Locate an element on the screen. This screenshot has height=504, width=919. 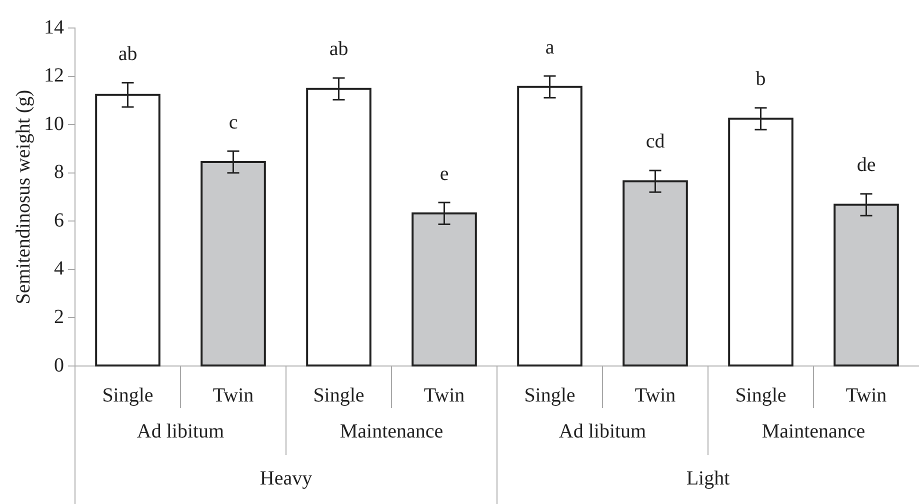
data-label: b is located at coordinates (761, 79).